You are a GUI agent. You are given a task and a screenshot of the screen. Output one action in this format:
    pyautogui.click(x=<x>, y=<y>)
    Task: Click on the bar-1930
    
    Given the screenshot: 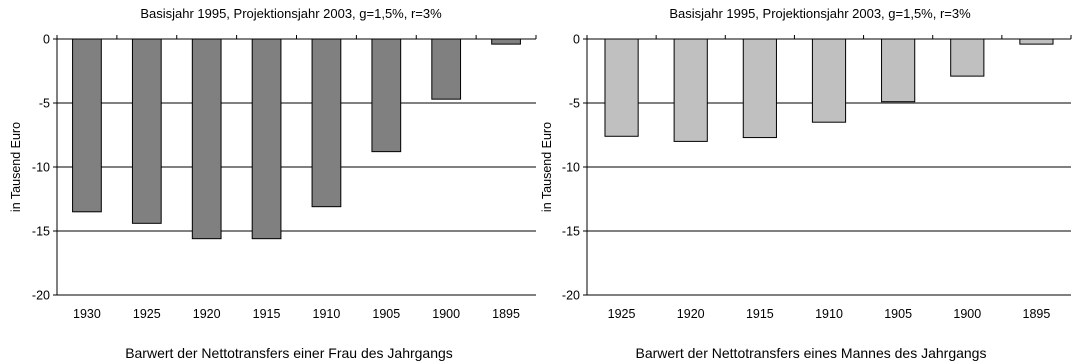 What is the action you would take?
    pyautogui.click(x=87, y=125)
    